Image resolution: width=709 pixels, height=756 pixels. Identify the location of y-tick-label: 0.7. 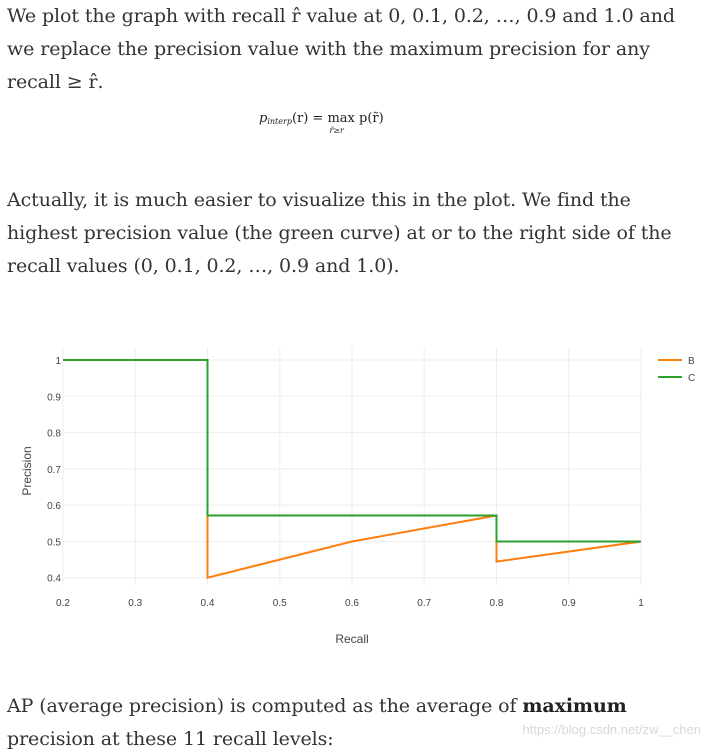
(54, 470).